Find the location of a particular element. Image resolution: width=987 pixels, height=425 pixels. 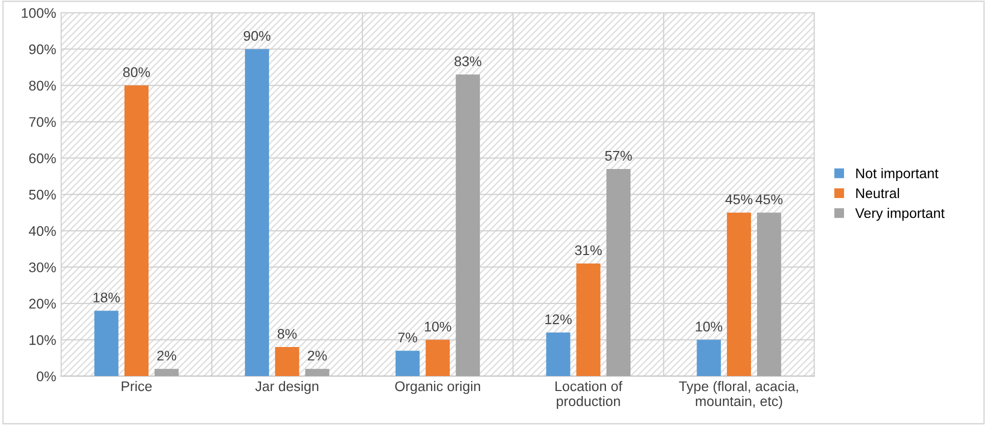

data-label: 80% is located at coordinates (136, 72).